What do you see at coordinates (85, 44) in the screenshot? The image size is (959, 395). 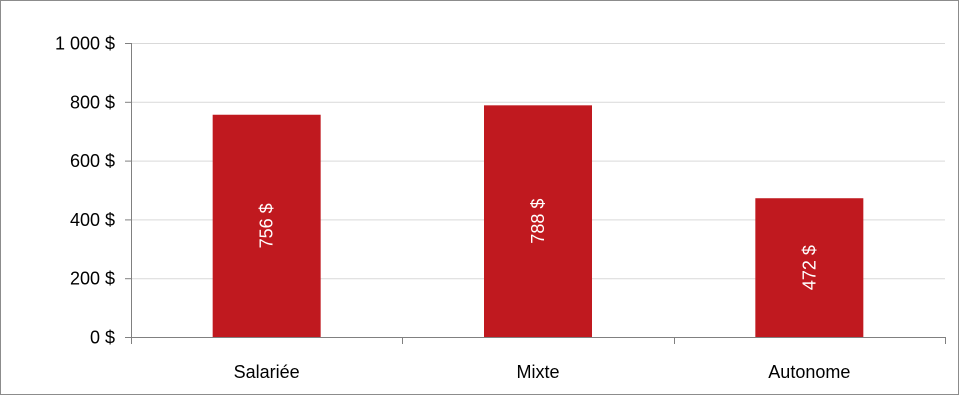 I see `y-tick-label: 1 000 $` at bounding box center [85, 44].